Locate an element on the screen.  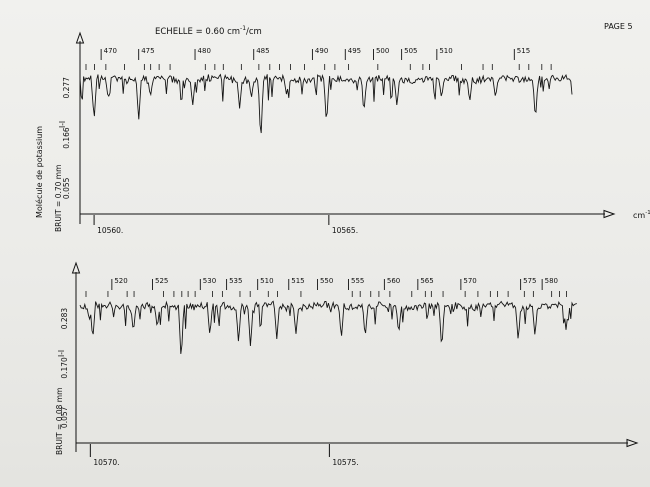
panel-2-line-markers: 520 525 530 535 510 515 550 555 560 565 570 575 580 is located at coordinates (326, 287).